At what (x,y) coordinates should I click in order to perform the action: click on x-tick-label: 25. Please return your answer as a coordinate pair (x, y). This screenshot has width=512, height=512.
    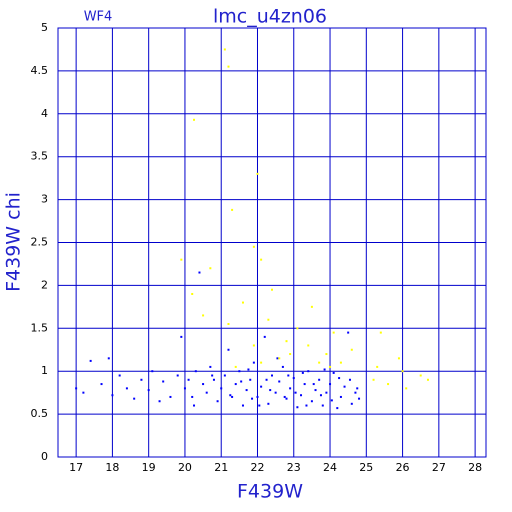
    Looking at the image, I should click on (366, 467).